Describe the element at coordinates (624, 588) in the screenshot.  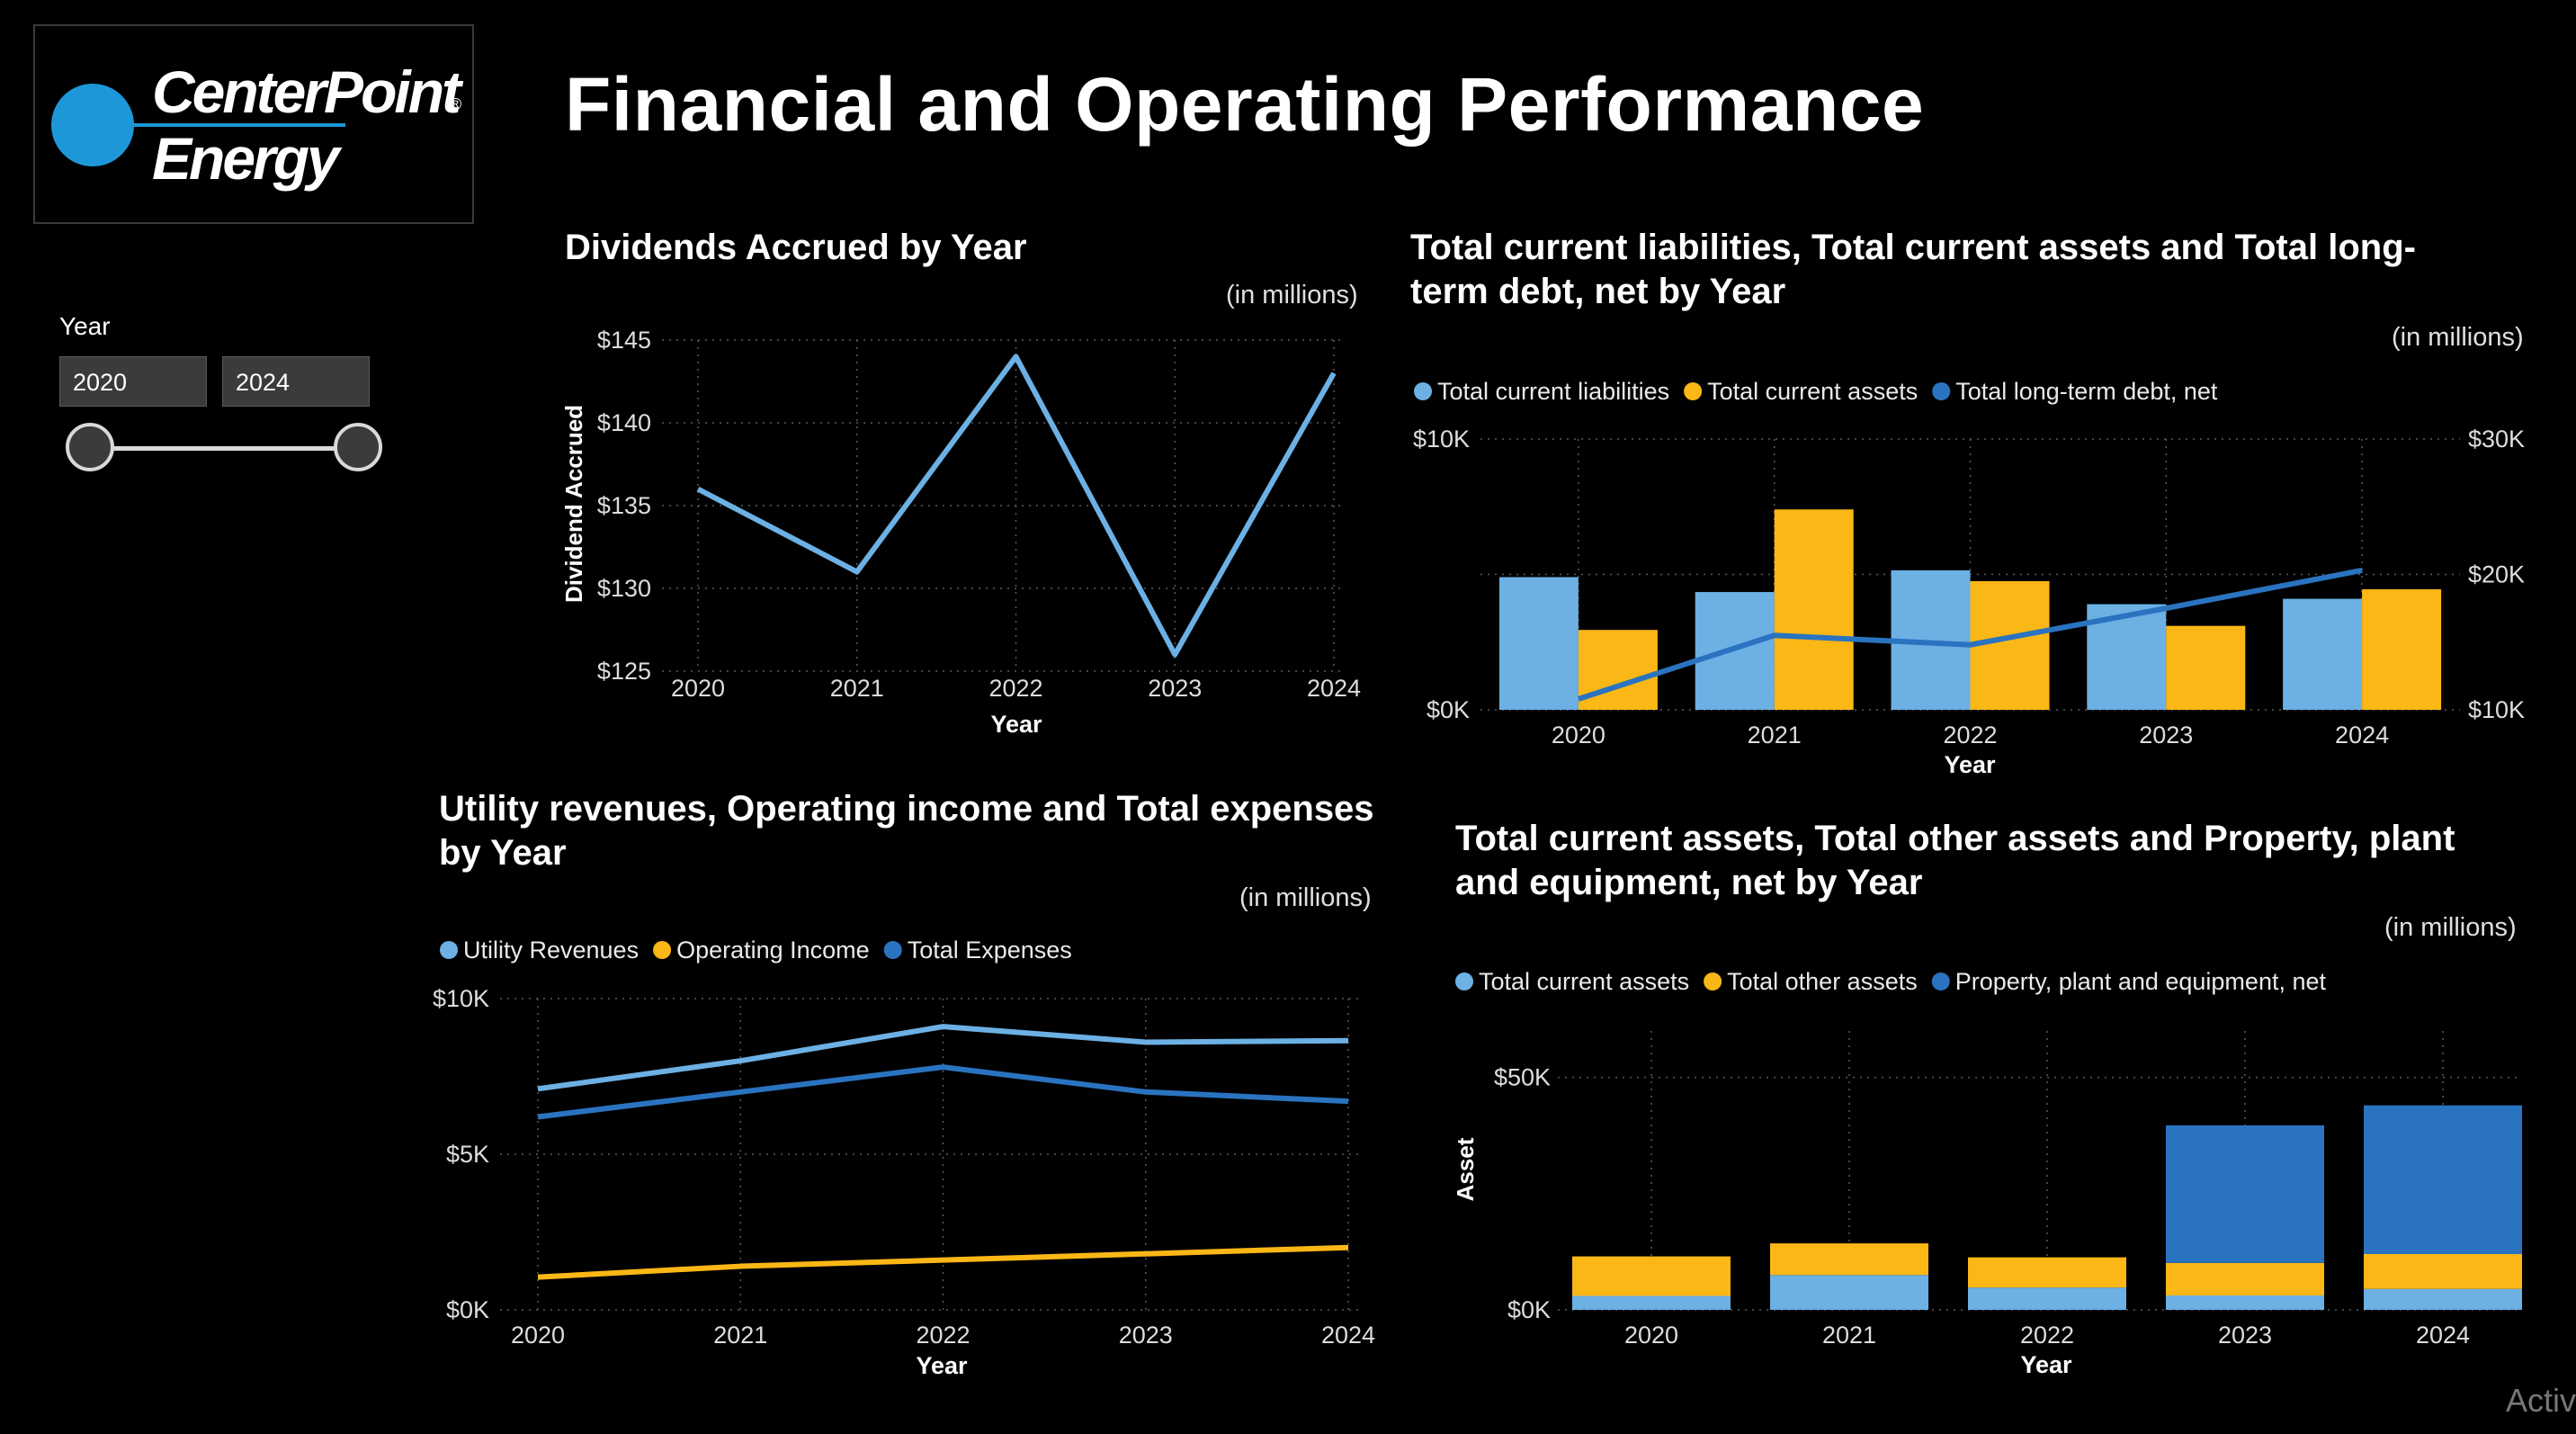
I see `y-tick-label: $130` at that location.